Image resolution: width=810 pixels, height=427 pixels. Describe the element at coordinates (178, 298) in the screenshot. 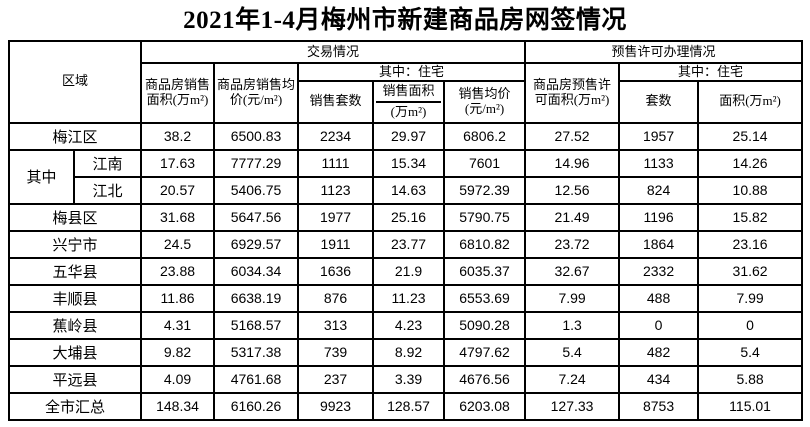

I see `data-cell: 11.86` at that location.